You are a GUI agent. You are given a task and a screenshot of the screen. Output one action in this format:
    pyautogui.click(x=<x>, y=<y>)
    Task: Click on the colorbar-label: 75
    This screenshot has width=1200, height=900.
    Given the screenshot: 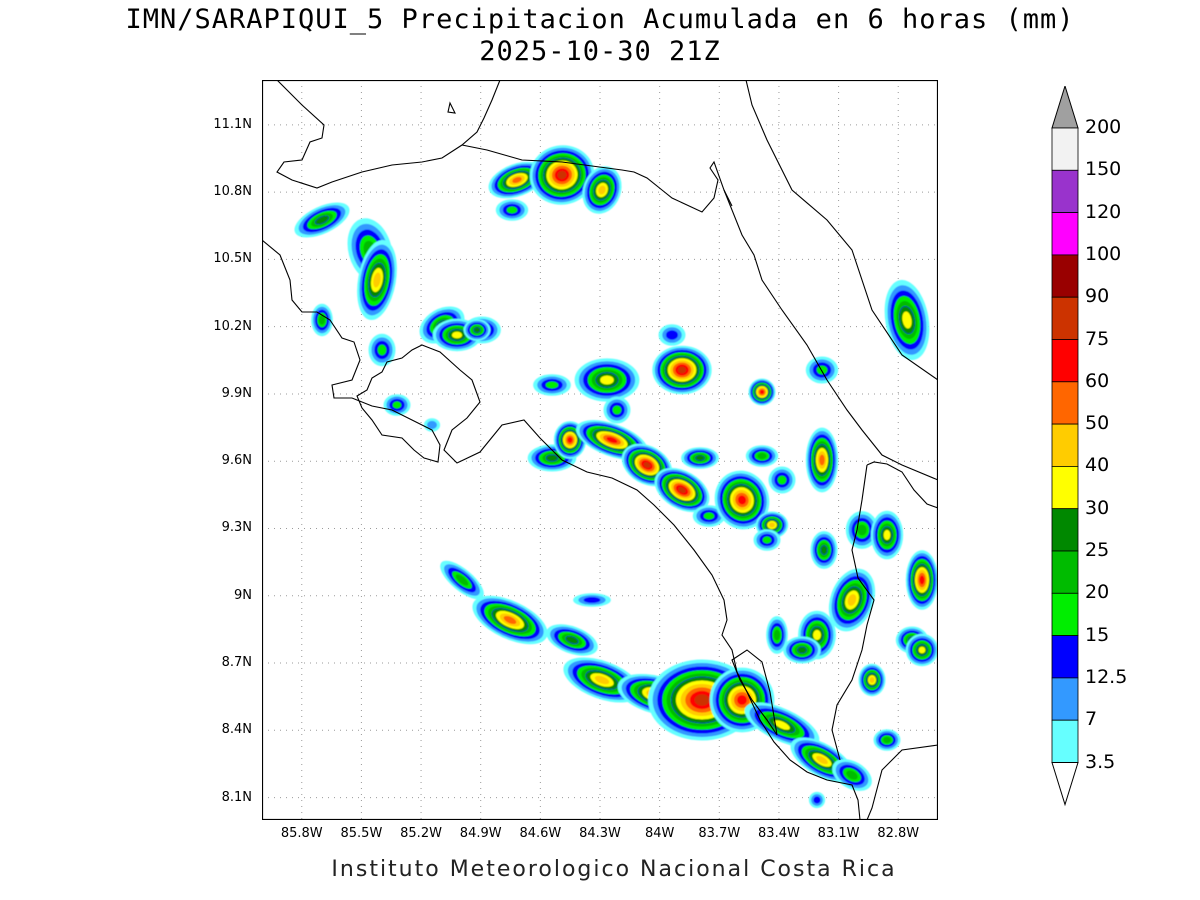 What is the action you would take?
    pyautogui.click(x=1097, y=338)
    